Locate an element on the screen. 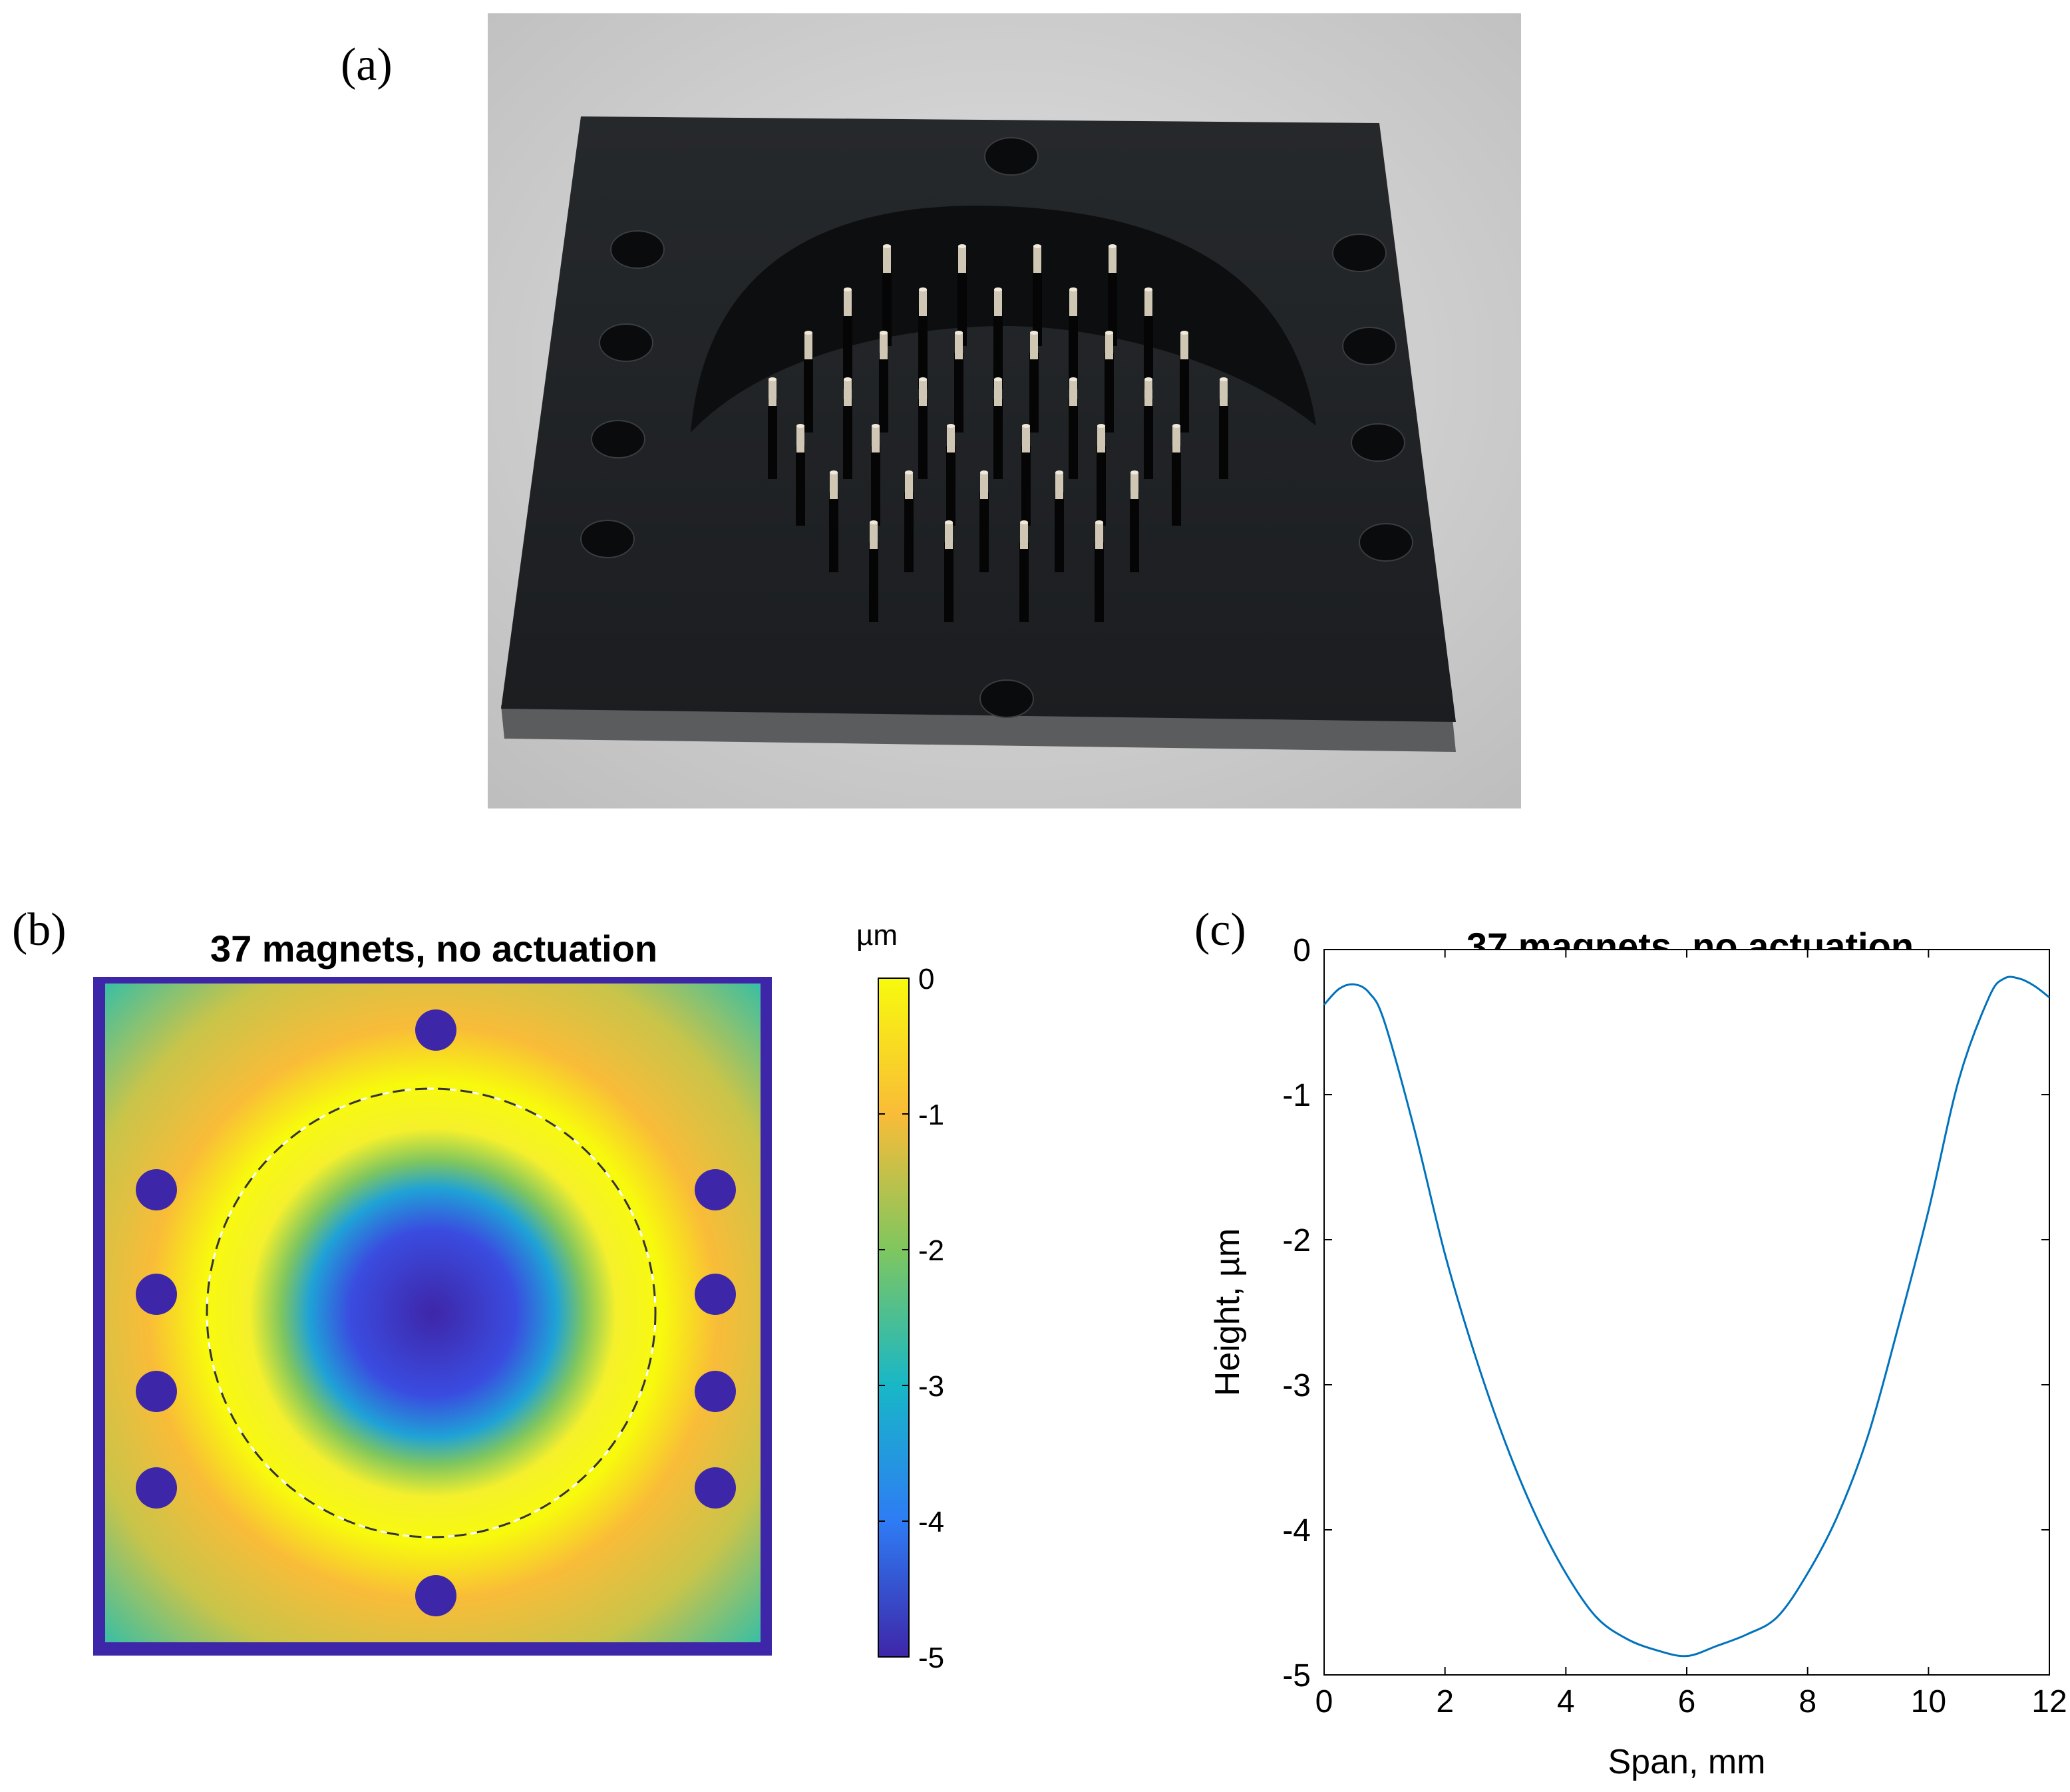 The width and height of the screenshot is (2070, 1792). panel-c-label: (c) is located at coordinates (1220, 930).